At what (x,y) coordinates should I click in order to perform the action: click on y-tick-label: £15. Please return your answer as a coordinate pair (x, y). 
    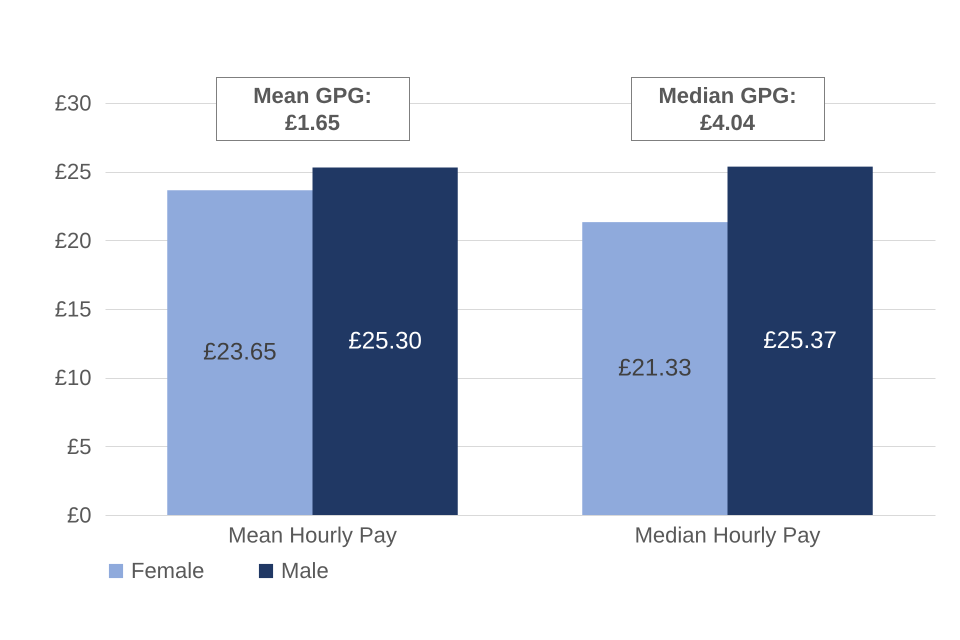
    Looking at the image, I should click on (73, 309).